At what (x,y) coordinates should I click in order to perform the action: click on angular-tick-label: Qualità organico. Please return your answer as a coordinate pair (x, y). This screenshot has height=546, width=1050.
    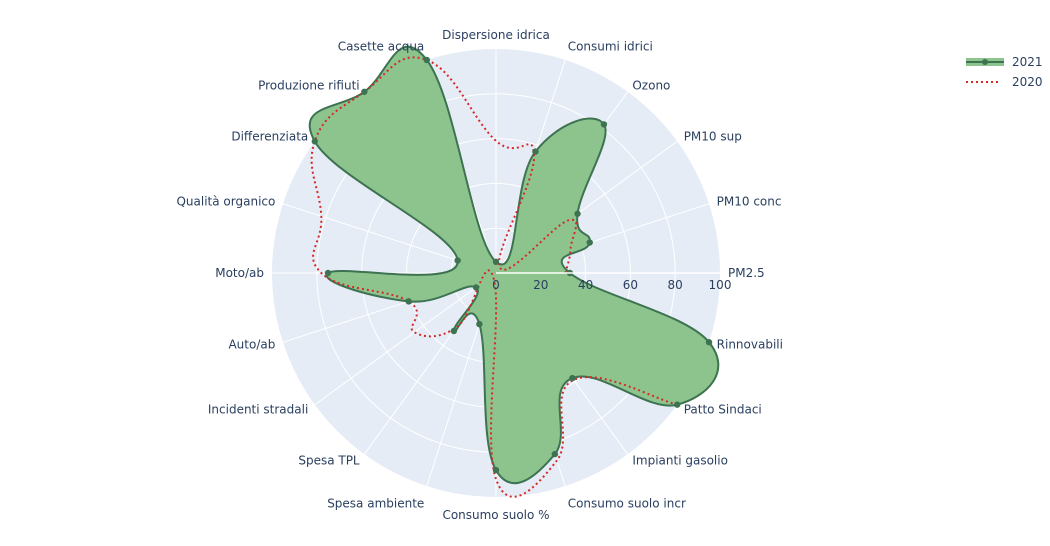
    Looking at the image, I should click on (225, 201).